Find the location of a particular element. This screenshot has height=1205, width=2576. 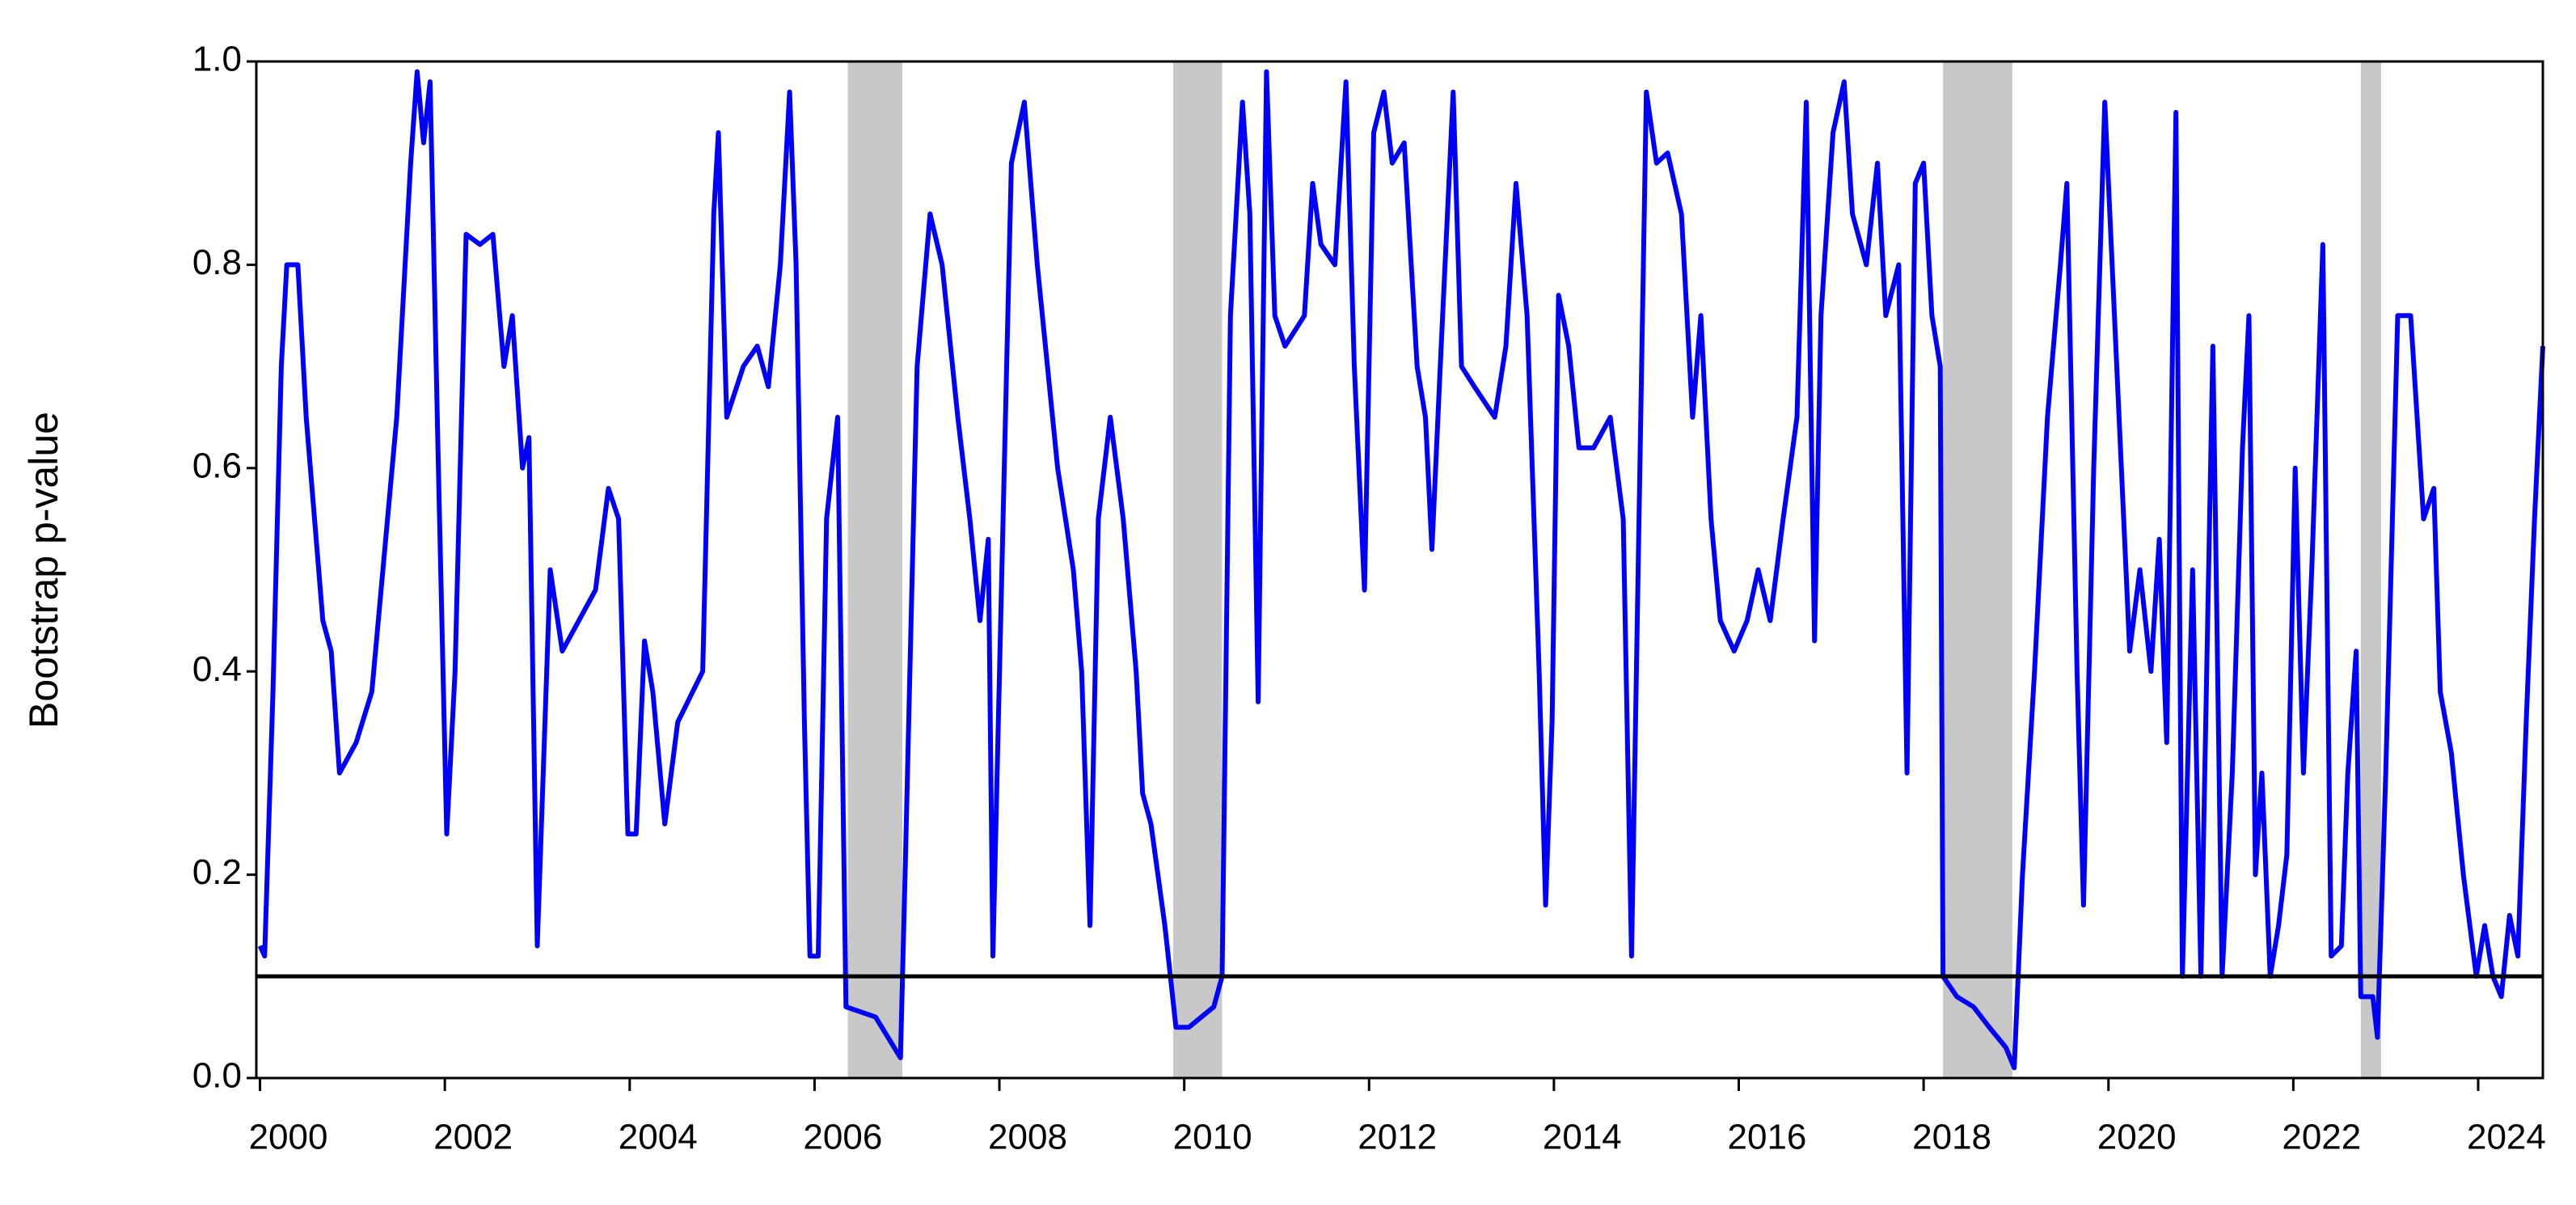

x-tick-label: 2020 is located at coordinates (2137, 1137).